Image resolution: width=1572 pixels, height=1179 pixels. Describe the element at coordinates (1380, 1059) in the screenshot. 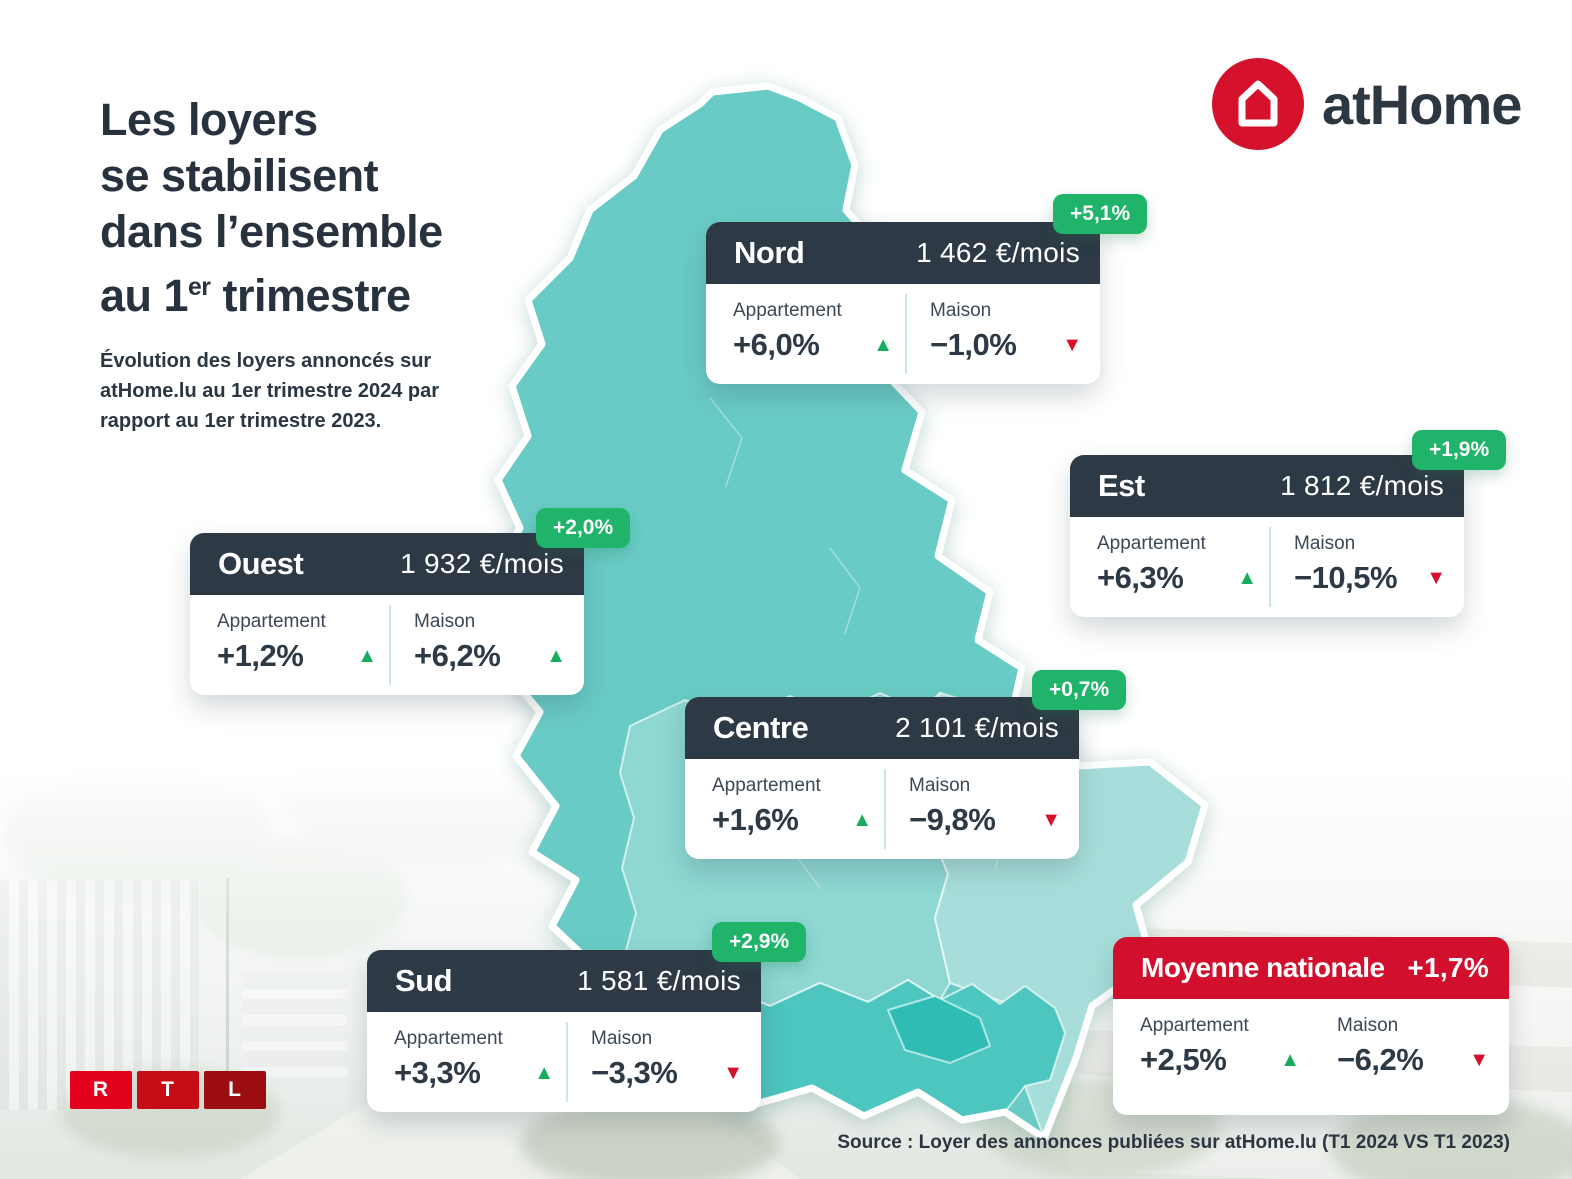

I see `house-value: −6,2%` at that location.